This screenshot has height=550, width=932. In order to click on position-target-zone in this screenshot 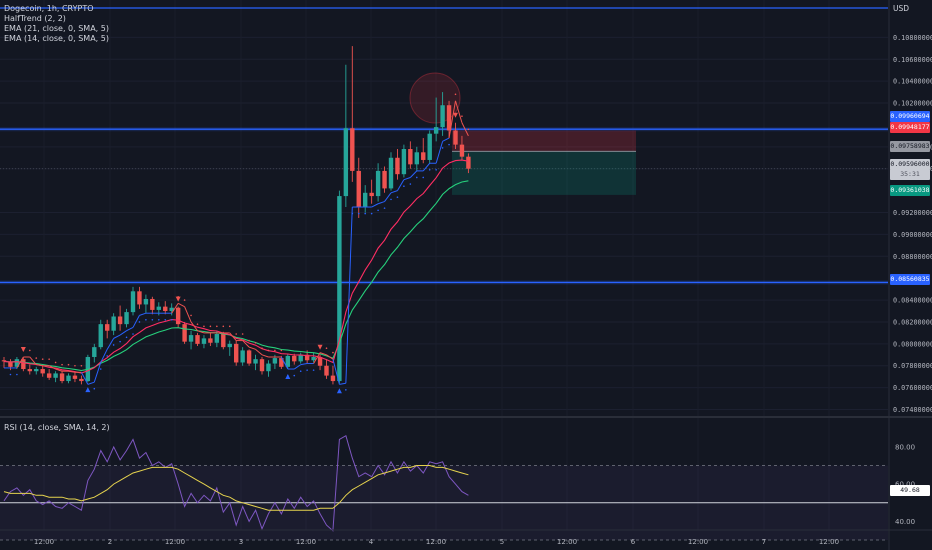, I will do `click(544, 173)`.